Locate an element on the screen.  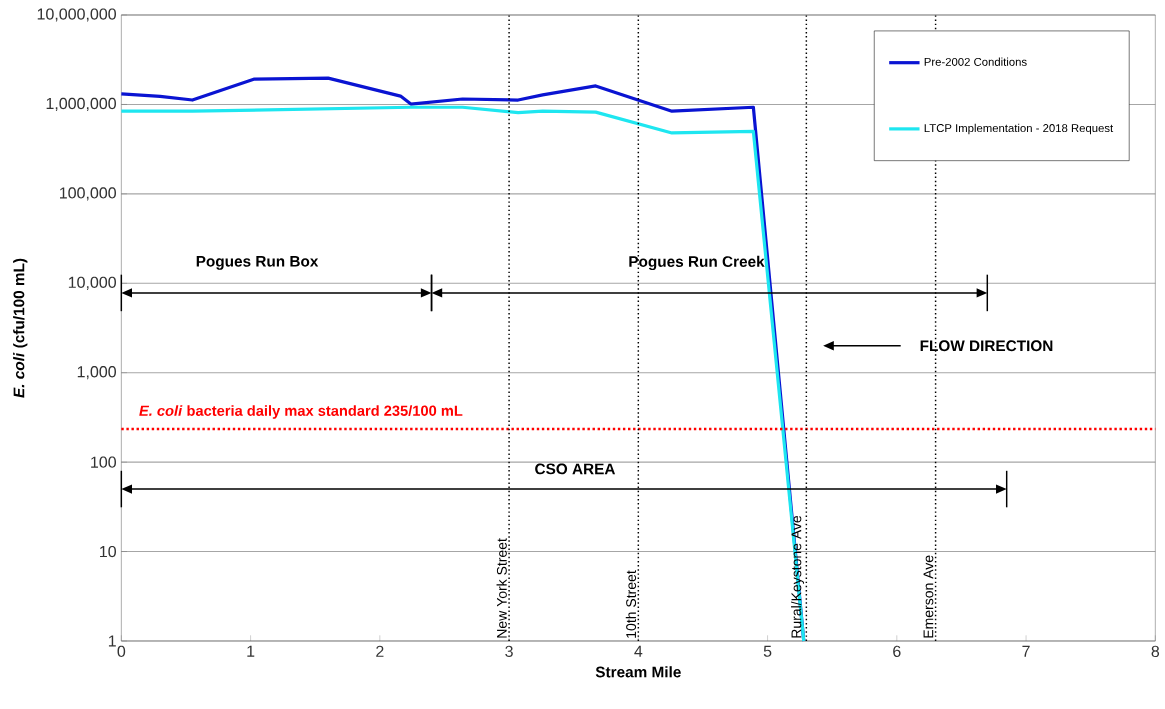
x-tick-label: 8 is located at coordinates (1155, 651).